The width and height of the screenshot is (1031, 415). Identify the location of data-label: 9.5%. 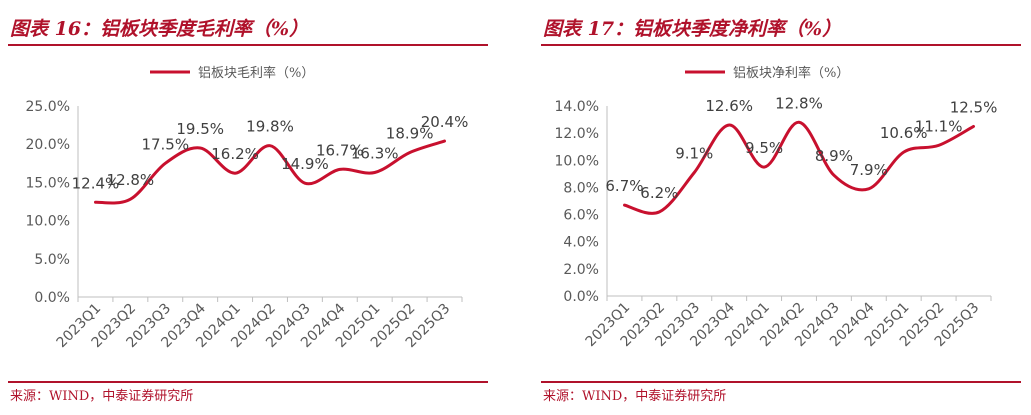
(764, 148).